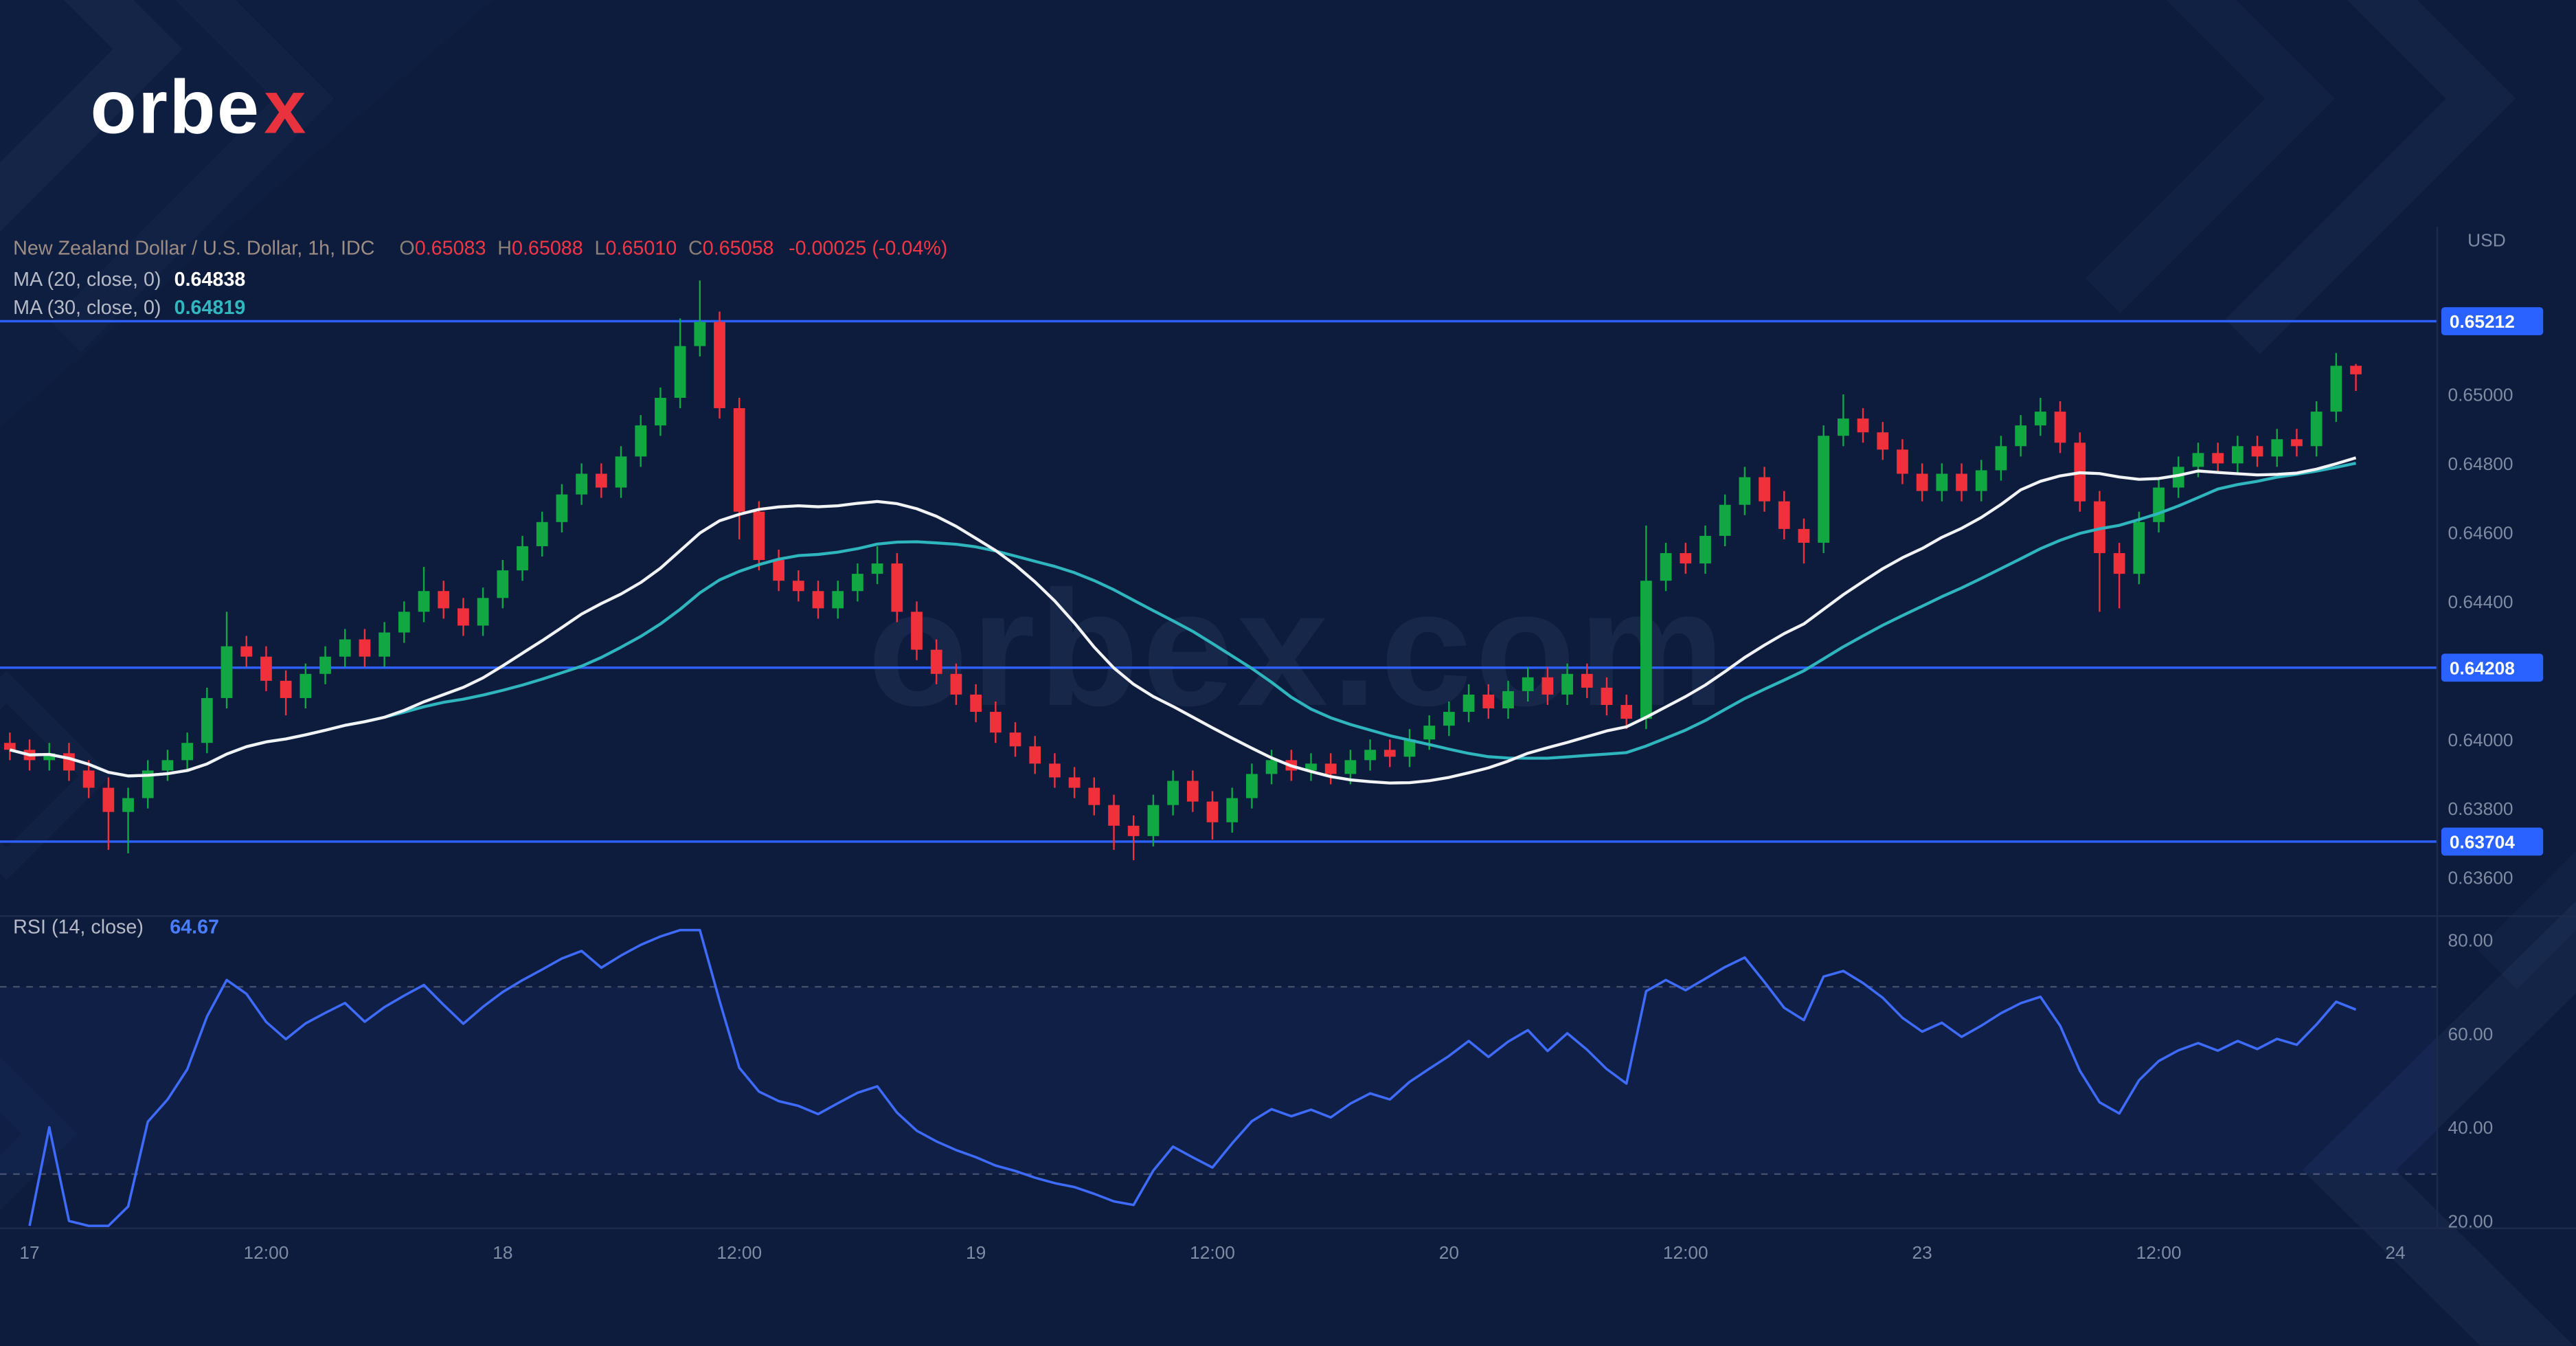  What do you see at coordinates (976, 1252) in the screenshot?
I see `time-tick-label: 19` at bounding box center [976, 1252].